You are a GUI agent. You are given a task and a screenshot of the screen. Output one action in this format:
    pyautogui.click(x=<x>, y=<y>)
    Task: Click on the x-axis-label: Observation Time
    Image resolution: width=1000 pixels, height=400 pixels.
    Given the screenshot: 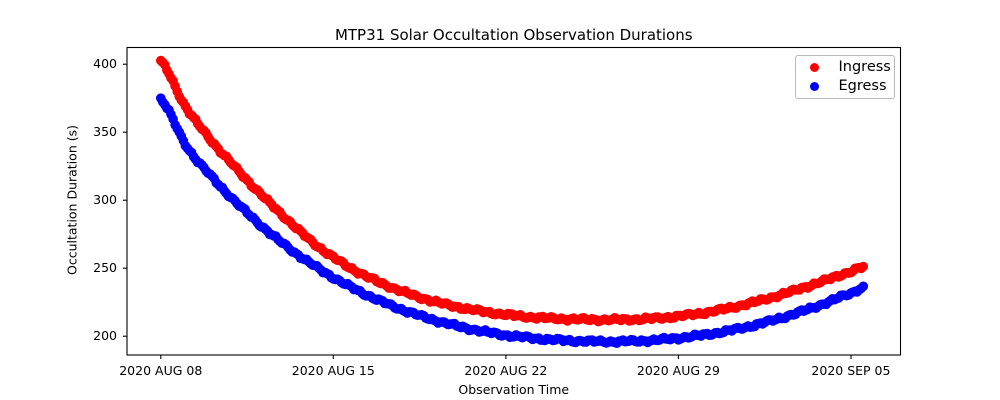 What is the action you would take?
    pyautogui.click(x=514, y=389)
    